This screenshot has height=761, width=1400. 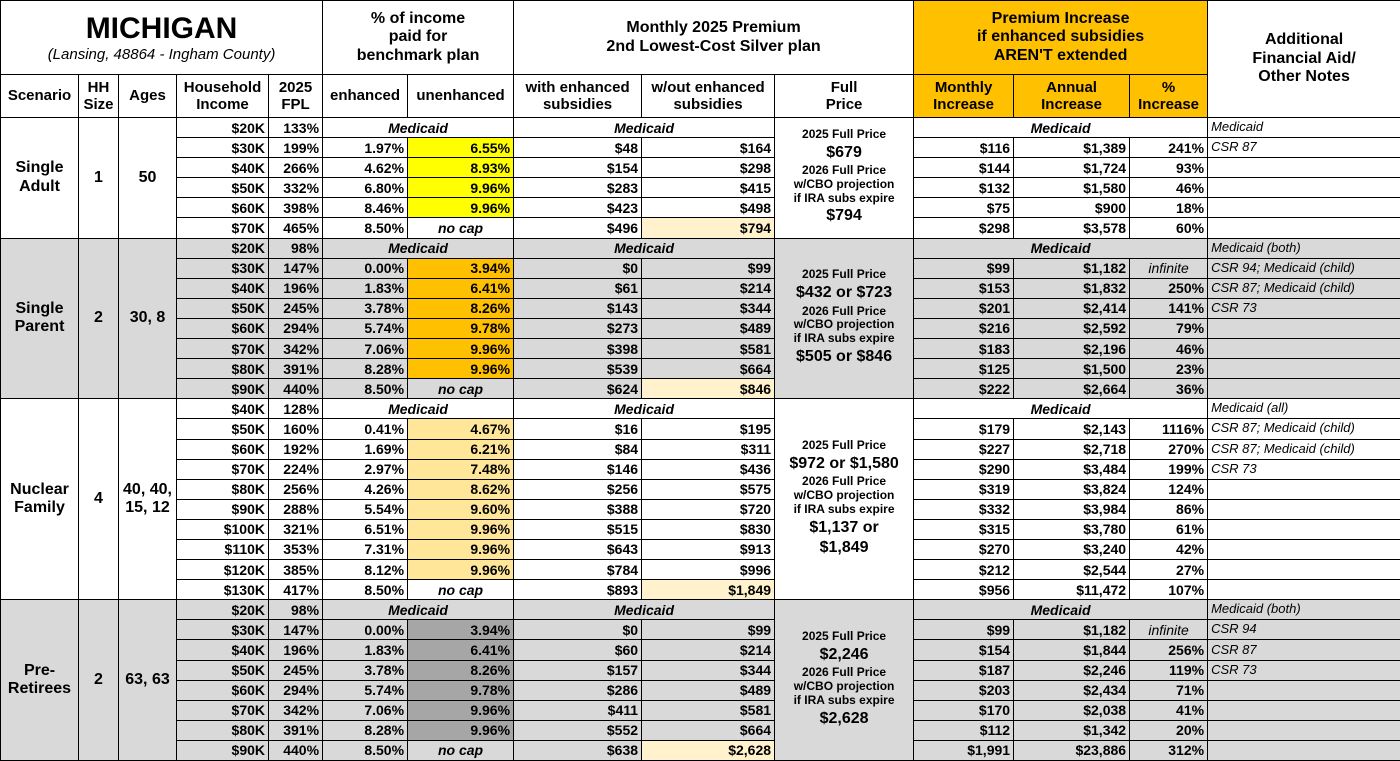 I want to click on pct-increase: 250%, so click(x=1169, y=288).